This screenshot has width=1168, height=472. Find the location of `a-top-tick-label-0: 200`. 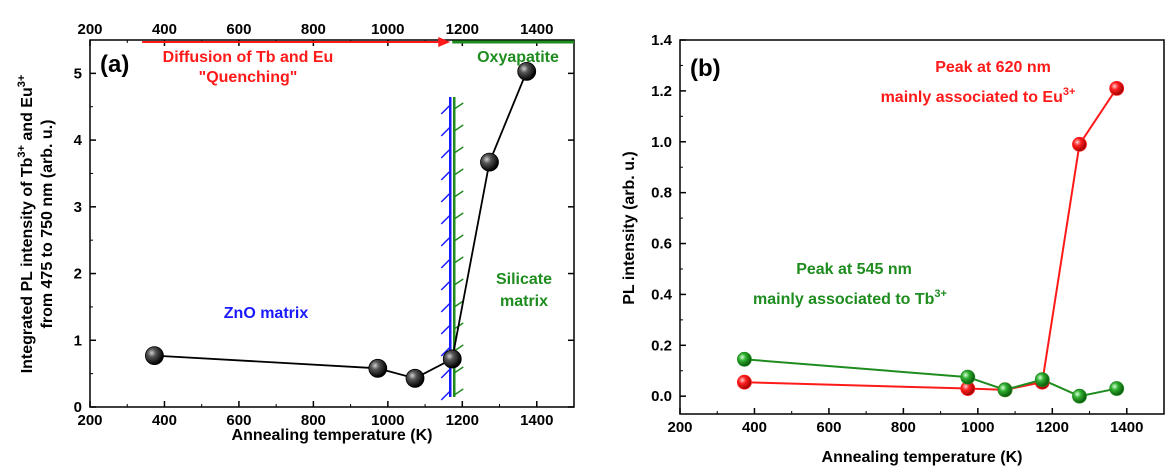

a-top-tick-label-0: 200 is located at coordinates (89, 29).